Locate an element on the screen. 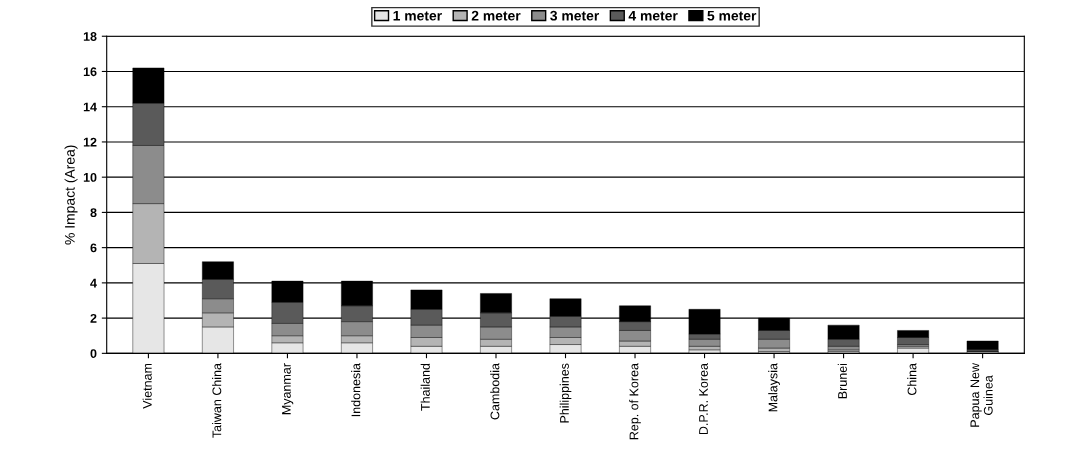  x-tick-label: Cambodia is located at coordinates (495, 391).